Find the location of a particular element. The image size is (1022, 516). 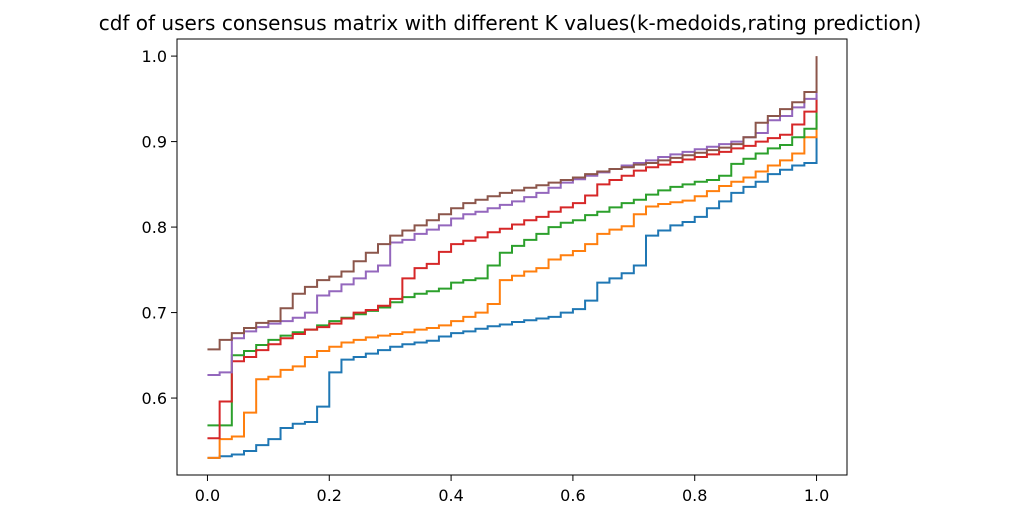

y-tick-label: 0.8 is located at coordinates (154, 227).